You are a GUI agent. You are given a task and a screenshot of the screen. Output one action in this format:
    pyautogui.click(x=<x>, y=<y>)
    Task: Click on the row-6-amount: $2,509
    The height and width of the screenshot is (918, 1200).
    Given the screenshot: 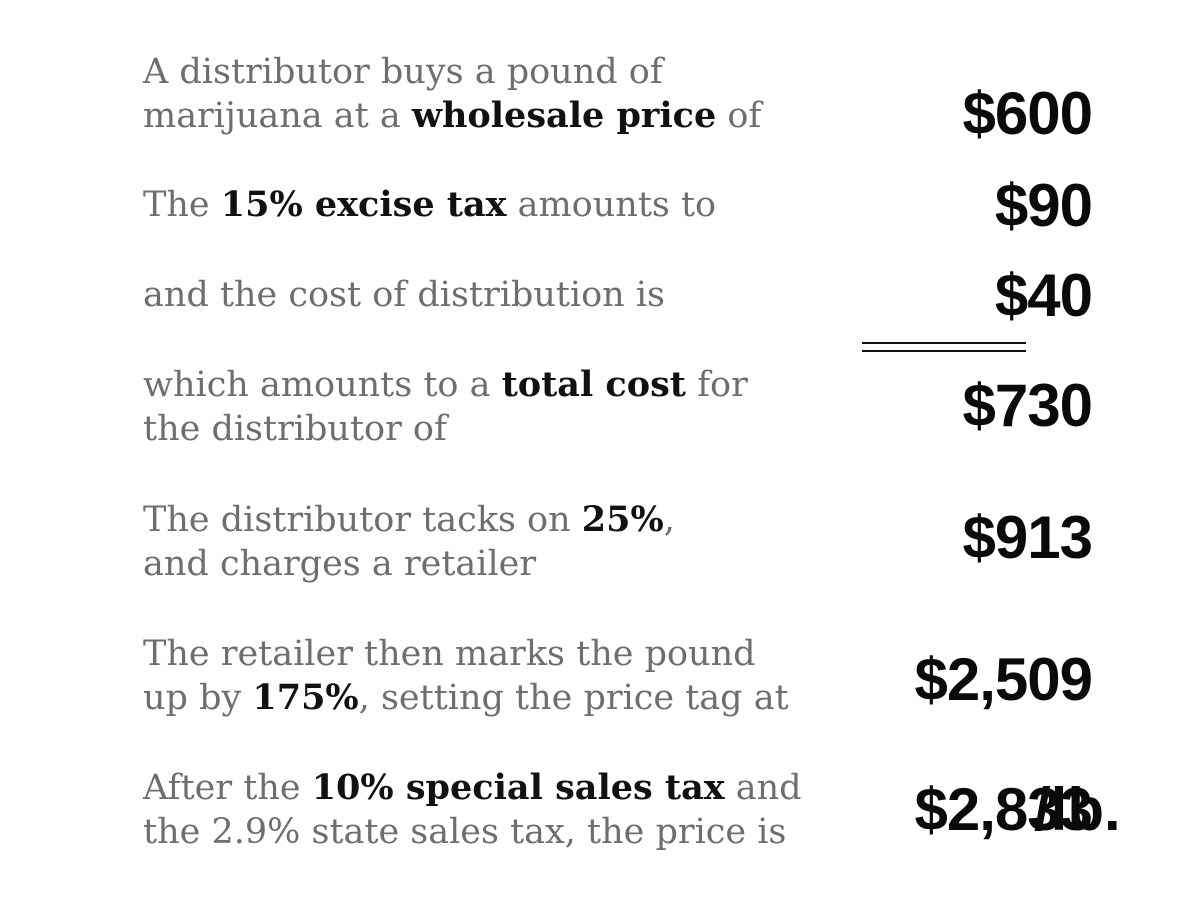 What is the action you would take?
    pyautogui.click(x=1003, y=679)
    